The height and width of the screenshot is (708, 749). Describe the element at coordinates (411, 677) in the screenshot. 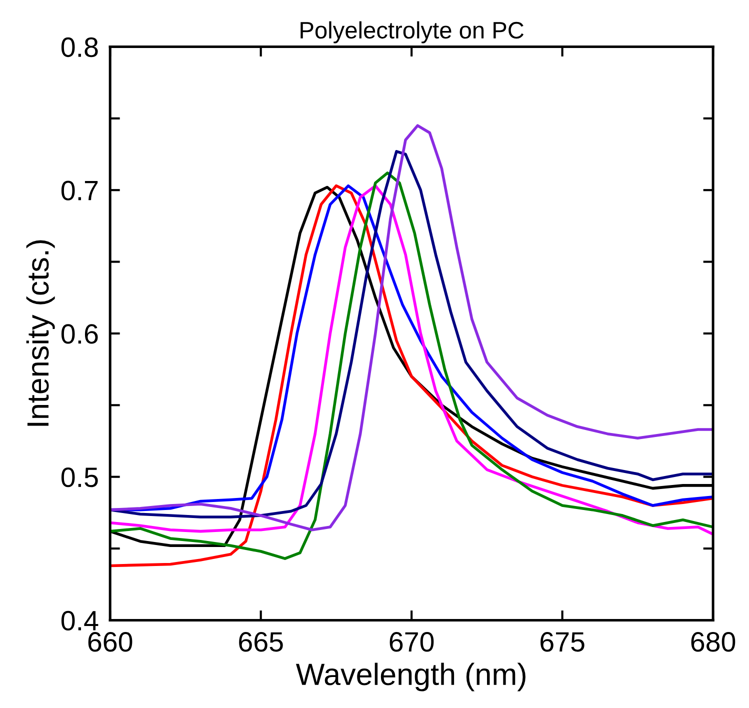

I see `x-axis-title: Wavelength (nm)` at that location.